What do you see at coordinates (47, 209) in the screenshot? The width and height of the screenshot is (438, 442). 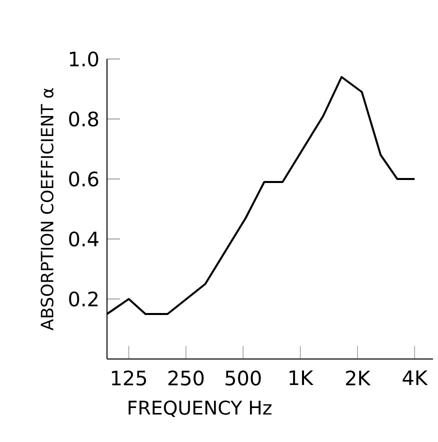 I see `y-axis-title: ABSORPTION COEFFICIENT α` at bounding box center [47, 209].